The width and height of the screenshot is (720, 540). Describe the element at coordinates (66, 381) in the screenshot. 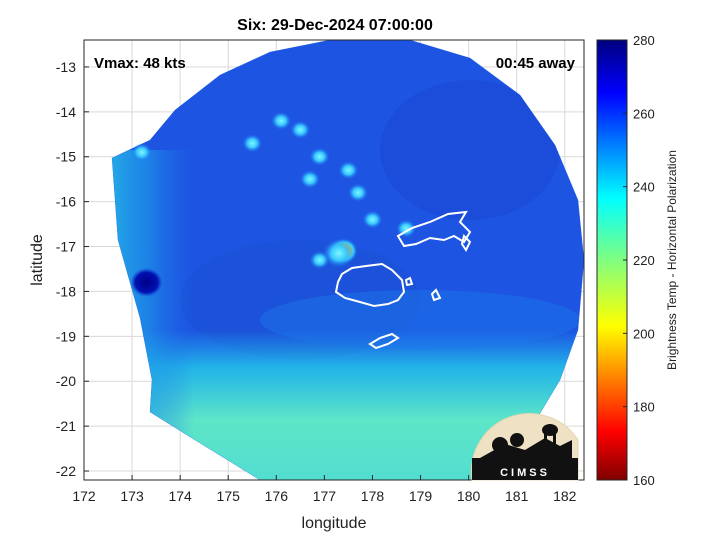

I see `y-tick-label: -20` at that location.